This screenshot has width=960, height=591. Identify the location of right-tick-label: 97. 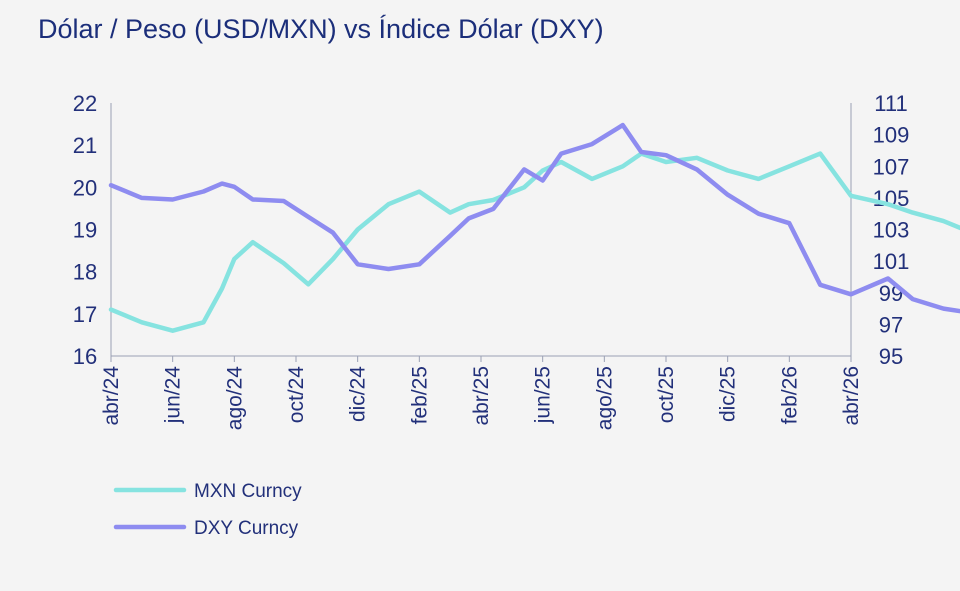
(891, 324).